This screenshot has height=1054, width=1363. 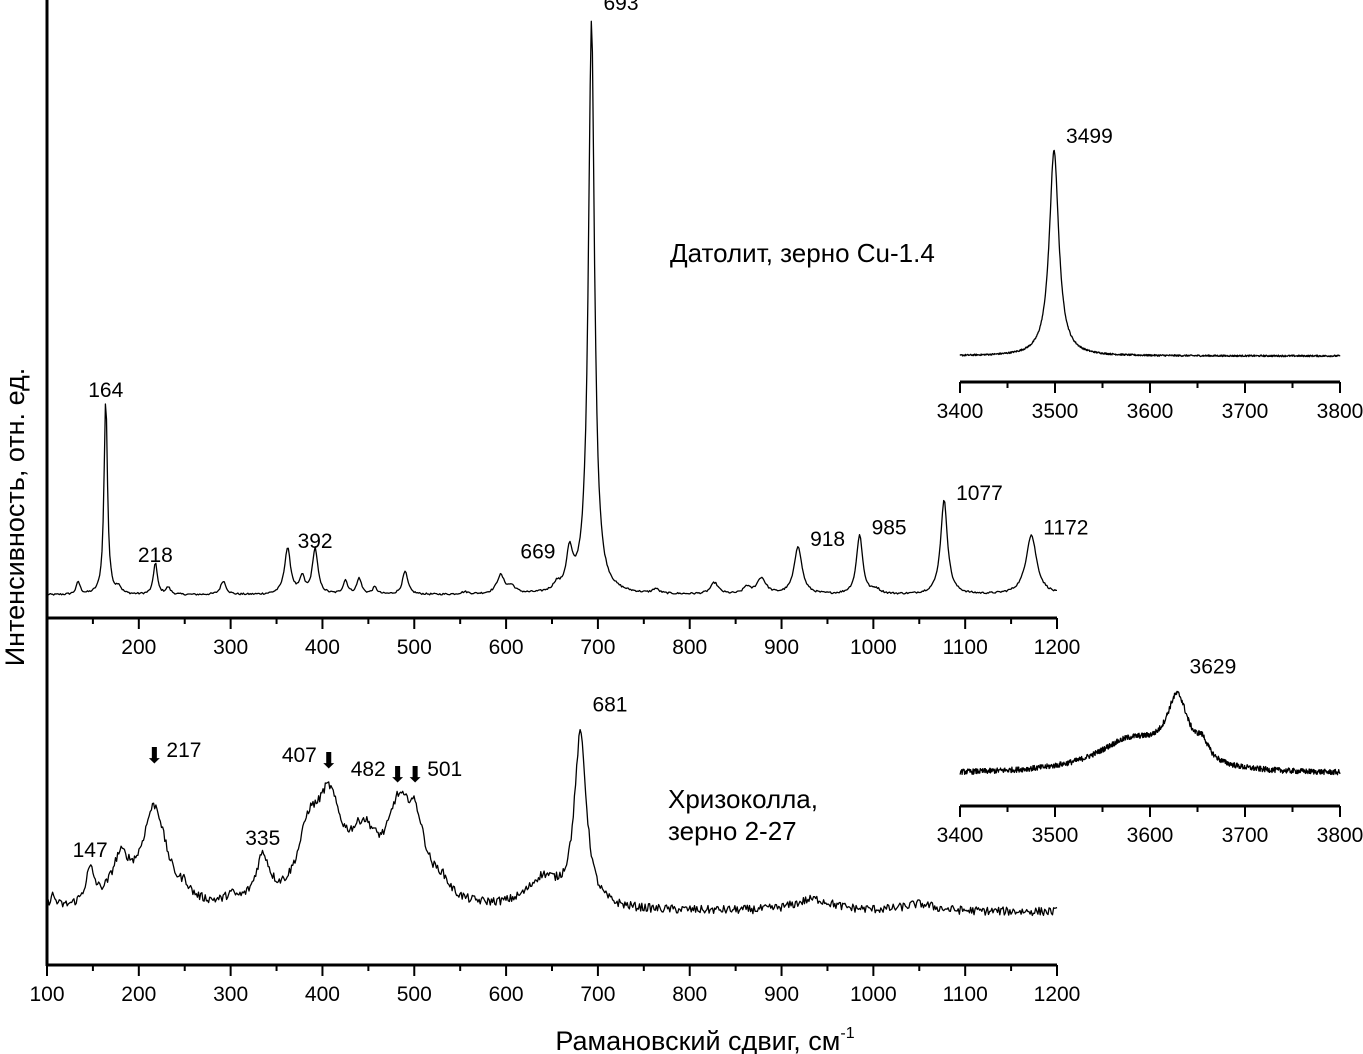 I want to click on x-tick-label: 100, so click(x=46, y=994).